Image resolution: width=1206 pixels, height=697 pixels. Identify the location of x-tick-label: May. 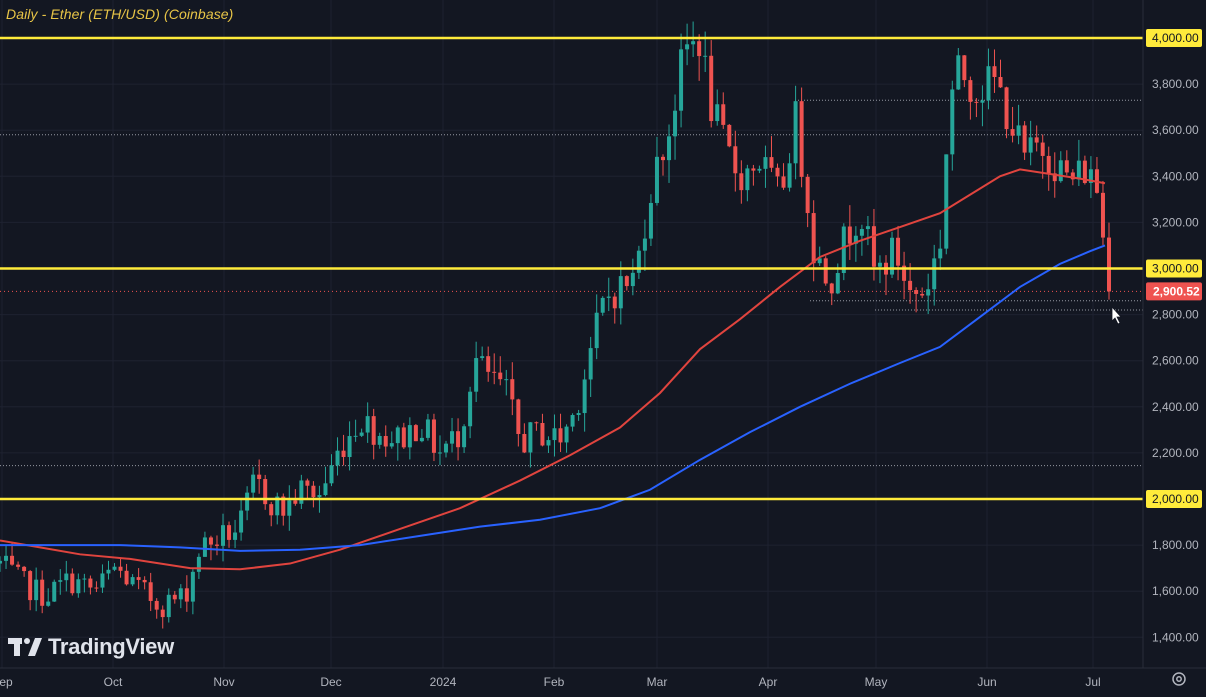
(876, 682).